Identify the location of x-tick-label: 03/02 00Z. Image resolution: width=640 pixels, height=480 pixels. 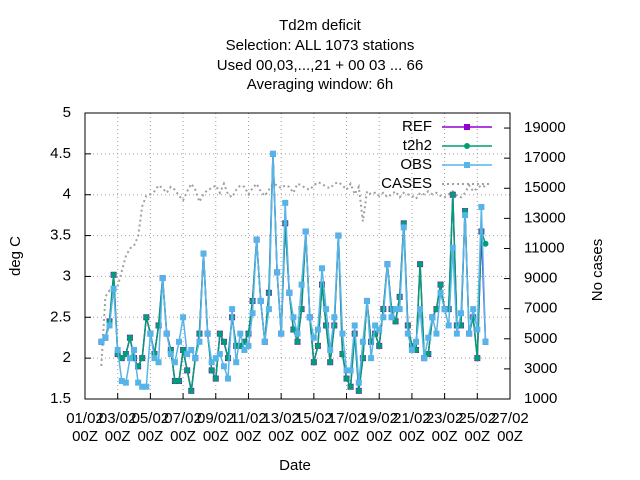
(117, 427).